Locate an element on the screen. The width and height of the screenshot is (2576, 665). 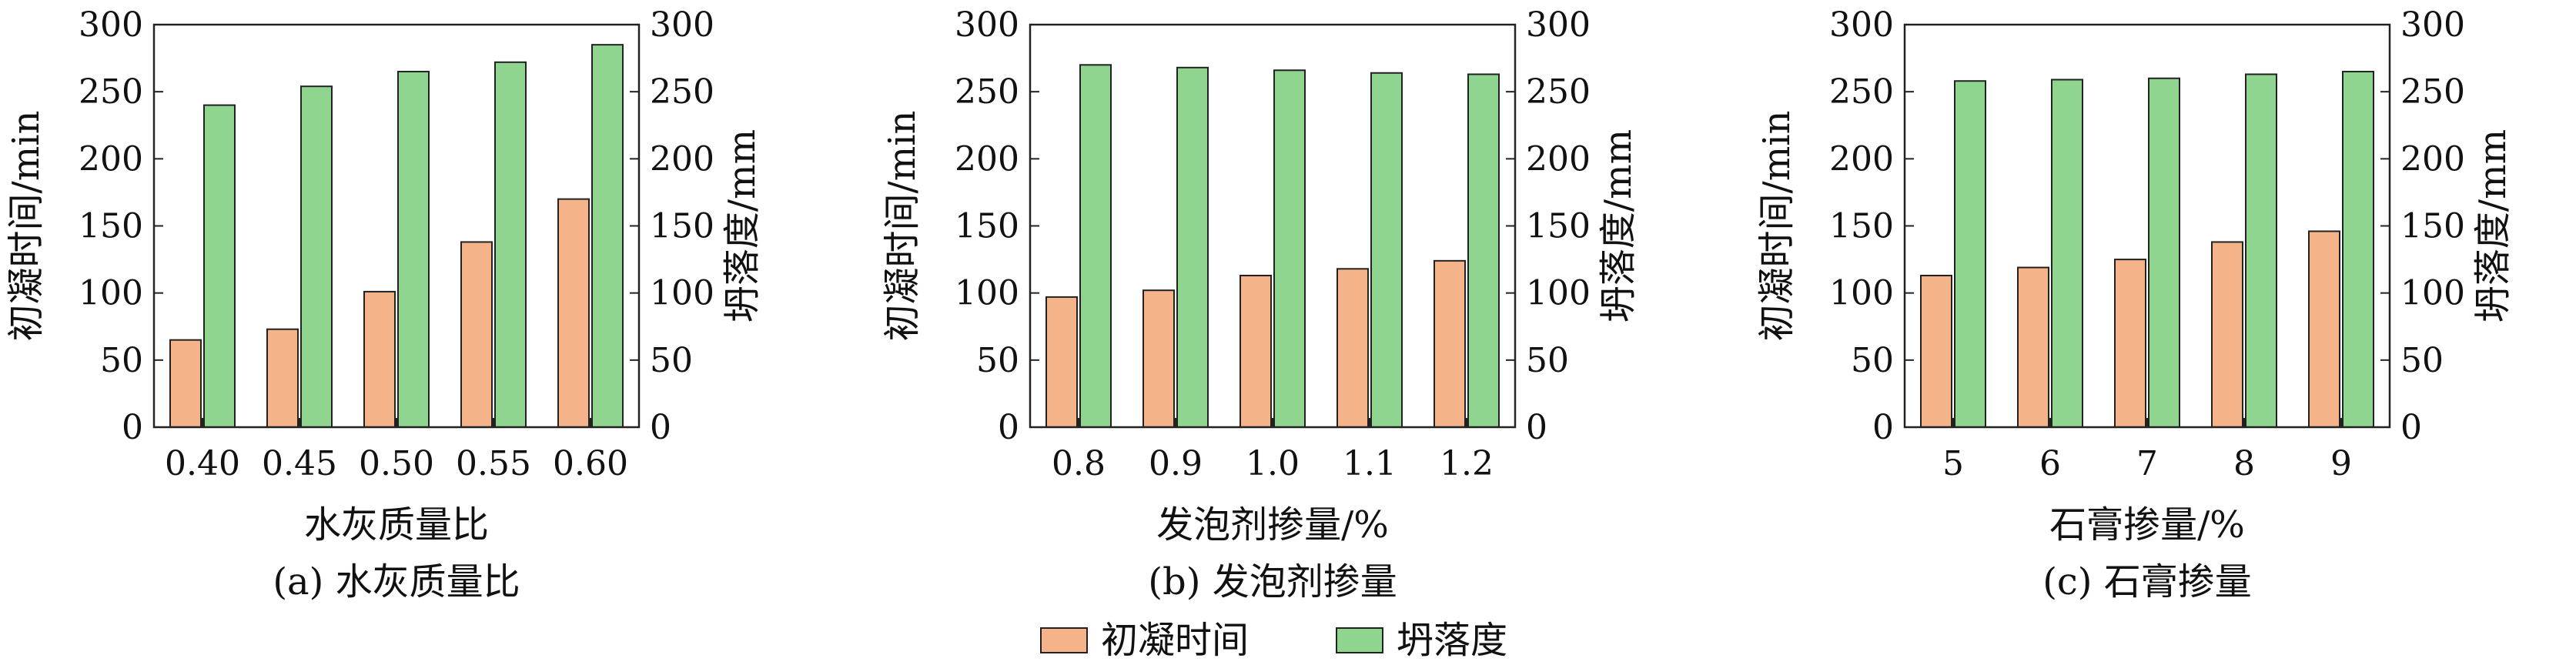
panel-caption: (a) 水灰质量比 is located at coordinates (397, 581).